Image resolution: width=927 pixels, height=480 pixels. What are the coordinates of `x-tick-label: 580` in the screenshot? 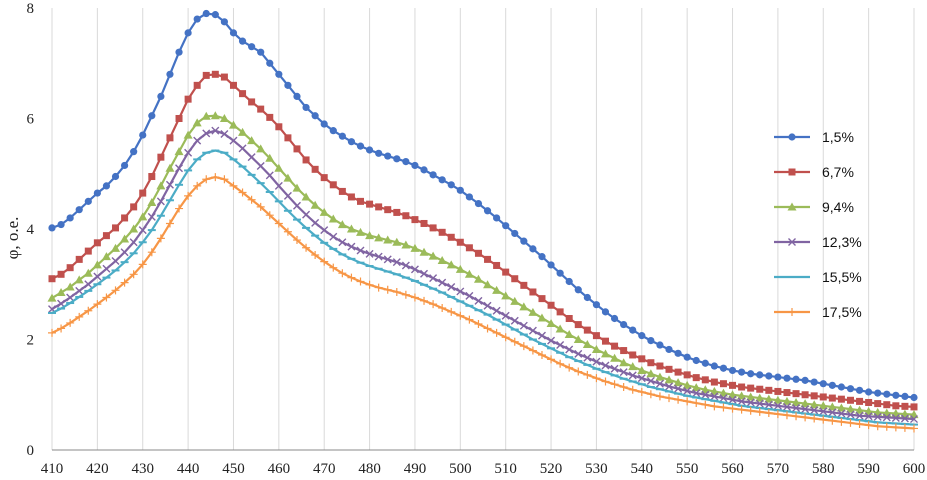 It's located at (823, 469).